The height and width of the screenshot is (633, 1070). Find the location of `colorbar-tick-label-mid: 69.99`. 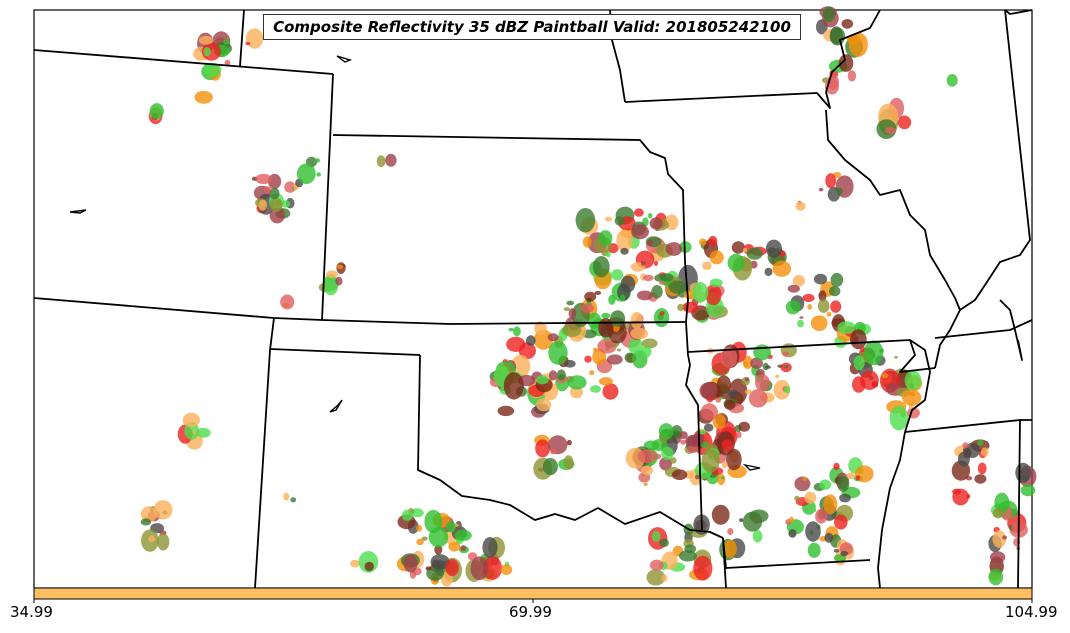

colorbar-tick-label-mid: 69.99 is located at coordinates (530, 612).